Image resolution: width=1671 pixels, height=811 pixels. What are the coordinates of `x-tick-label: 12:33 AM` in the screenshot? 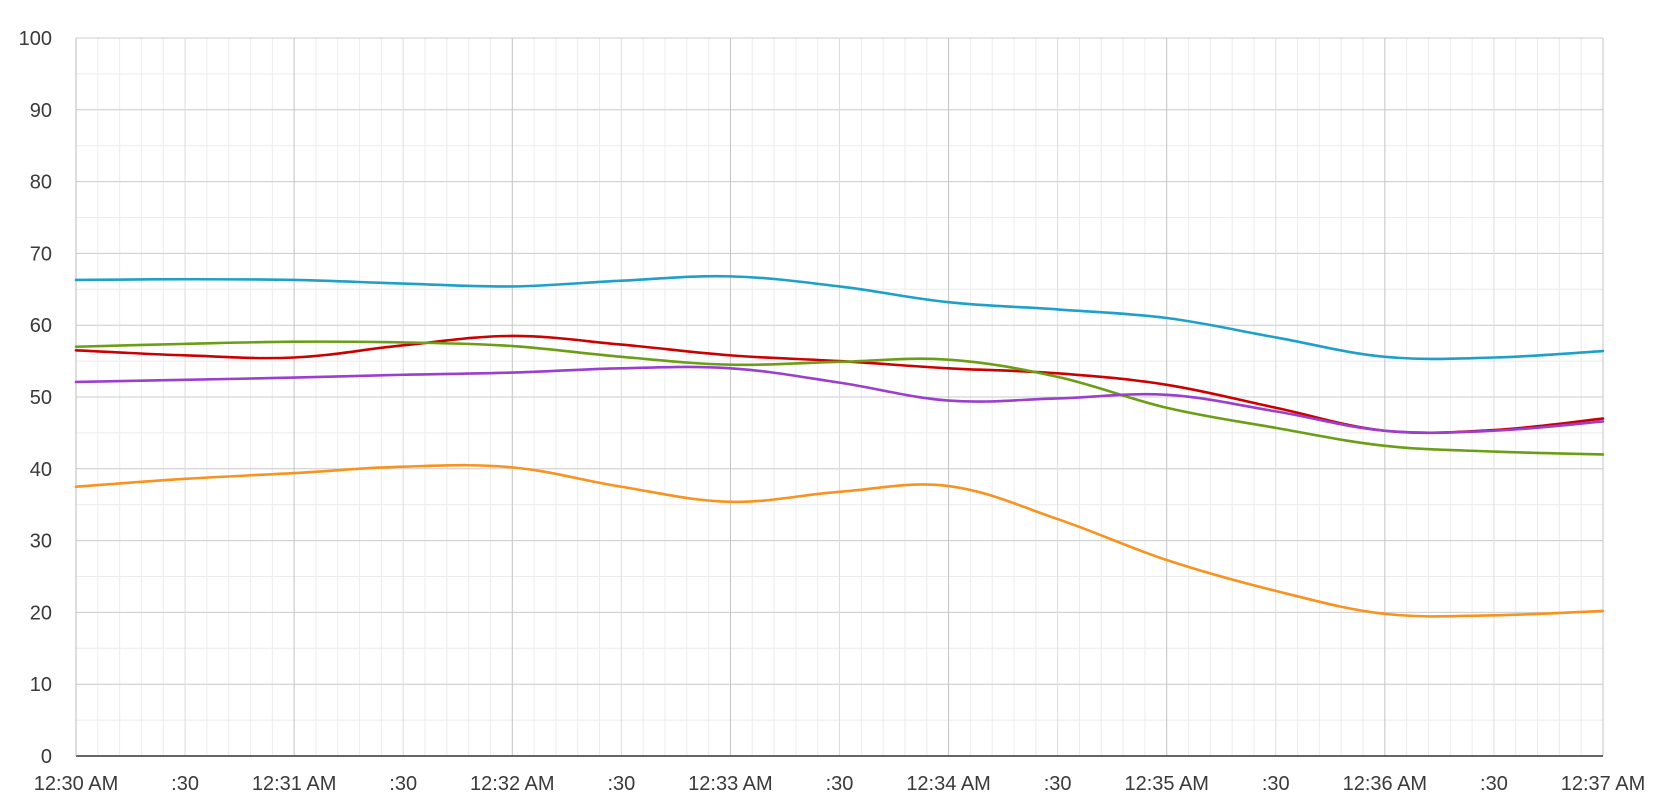 It's located at (730, 784).